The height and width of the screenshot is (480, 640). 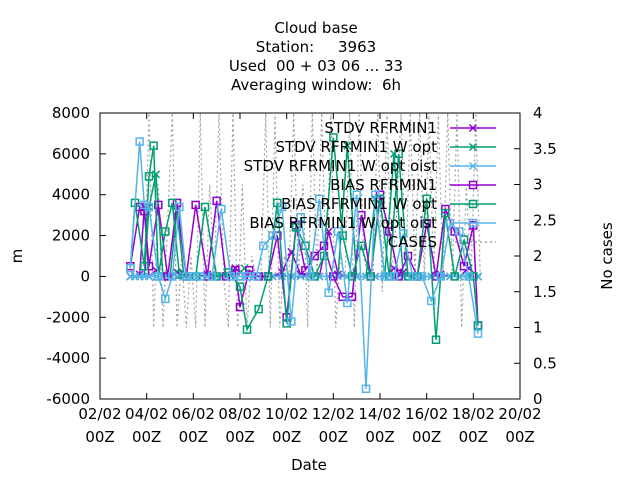 What do you see at coordinates (68, 358) in the screenshot?
I see `y-tick-label-6: -4000` at bounding box center [68, 358].